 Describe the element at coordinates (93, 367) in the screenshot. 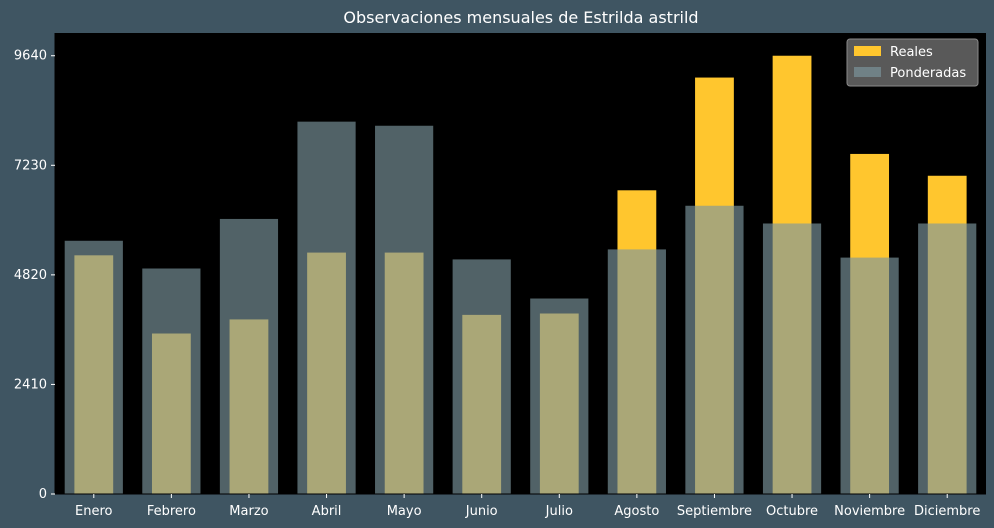

I see `bar-ponderadas-enero` at that location.